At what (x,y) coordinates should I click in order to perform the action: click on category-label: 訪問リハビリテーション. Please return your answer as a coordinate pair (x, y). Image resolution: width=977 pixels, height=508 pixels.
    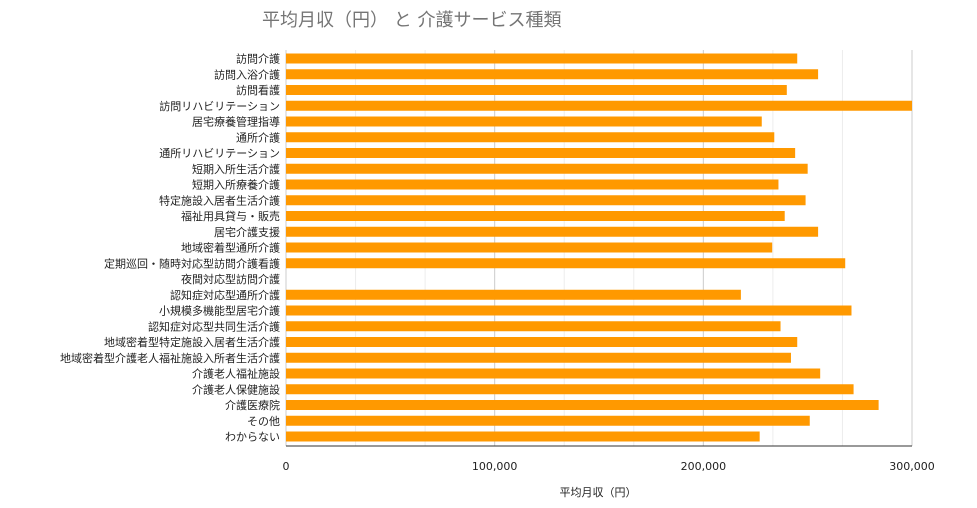
    Looking at the image, I should click on (219, 106).